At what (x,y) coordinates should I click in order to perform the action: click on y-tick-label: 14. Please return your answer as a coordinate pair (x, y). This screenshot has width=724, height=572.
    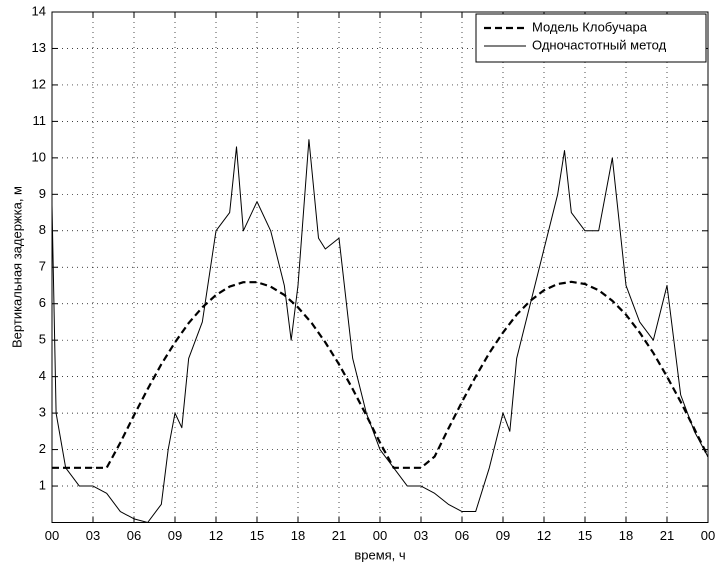
    Looking at the image, I should click on (39, 10).